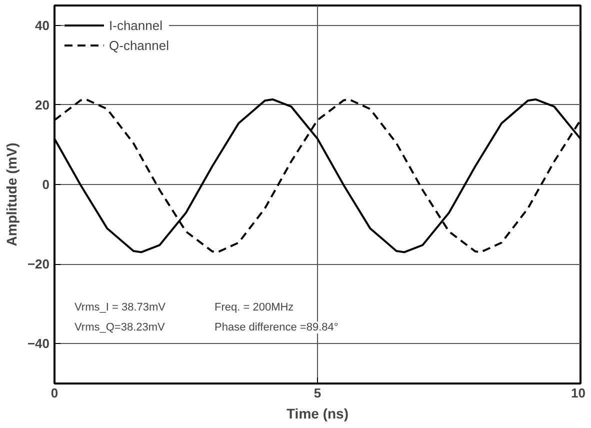  What do you see at coordinates (38, 264) in the screenshot?
I see `y-tick-label: −20` at bounding box center [38, 264].